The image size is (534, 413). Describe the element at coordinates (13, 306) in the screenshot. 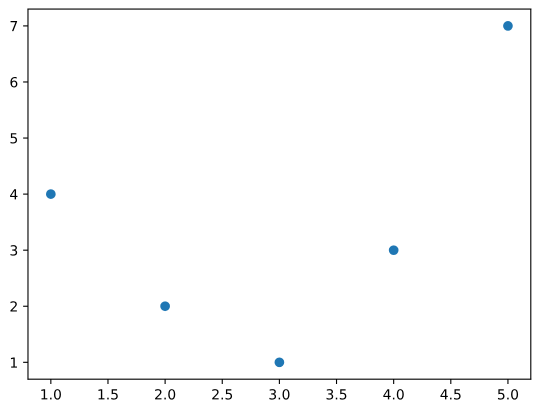

I see `y-tick-label: 2` at that location.